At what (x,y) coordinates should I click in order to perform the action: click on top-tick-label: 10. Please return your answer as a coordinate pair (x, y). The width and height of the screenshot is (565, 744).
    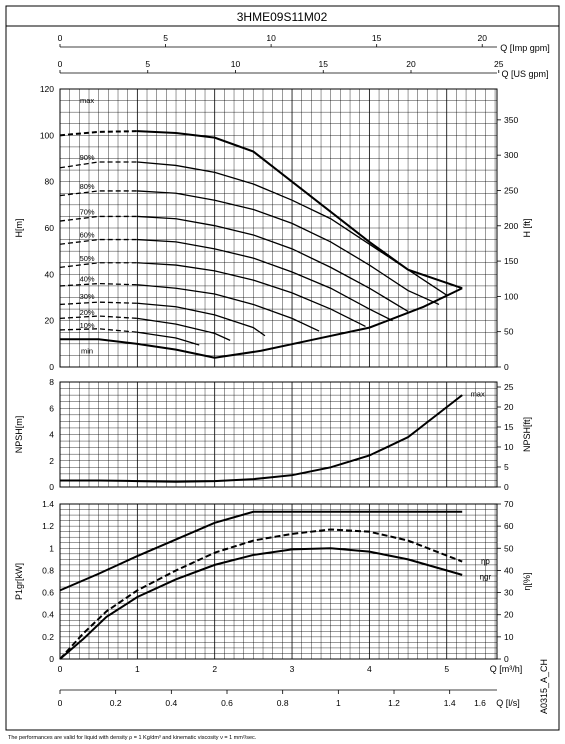
    Looking at the image, I should click on (236, 64).